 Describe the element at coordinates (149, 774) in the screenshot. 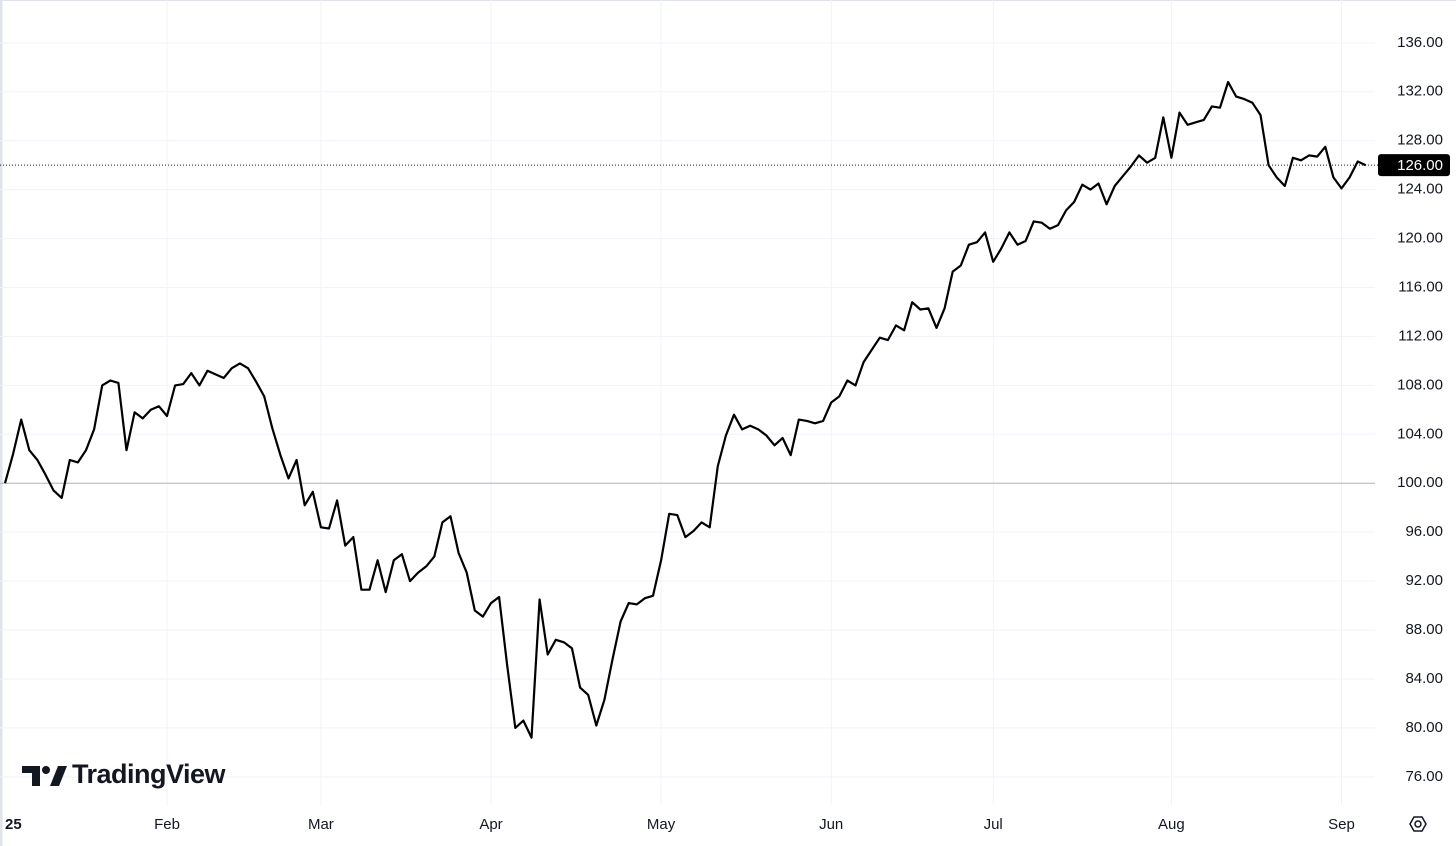

I see `watermark-text: TradingView` at that location.